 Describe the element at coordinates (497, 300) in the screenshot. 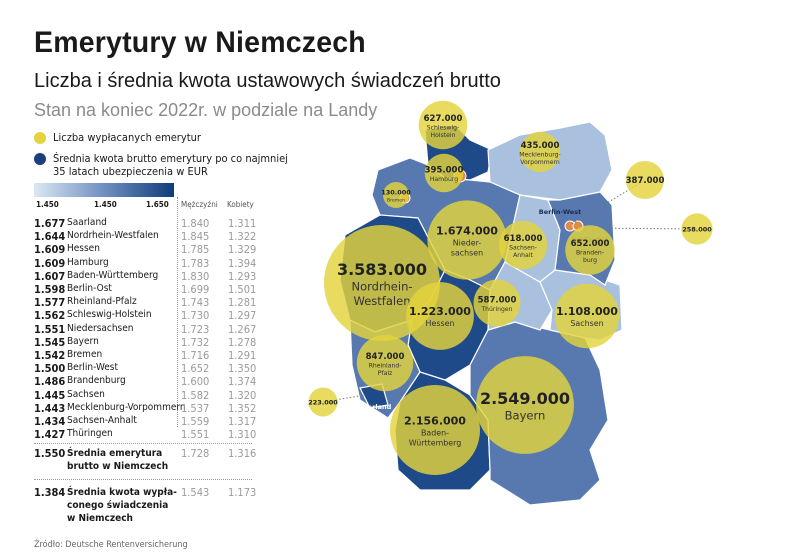

I see `bubble-count: 587.000` at that location.